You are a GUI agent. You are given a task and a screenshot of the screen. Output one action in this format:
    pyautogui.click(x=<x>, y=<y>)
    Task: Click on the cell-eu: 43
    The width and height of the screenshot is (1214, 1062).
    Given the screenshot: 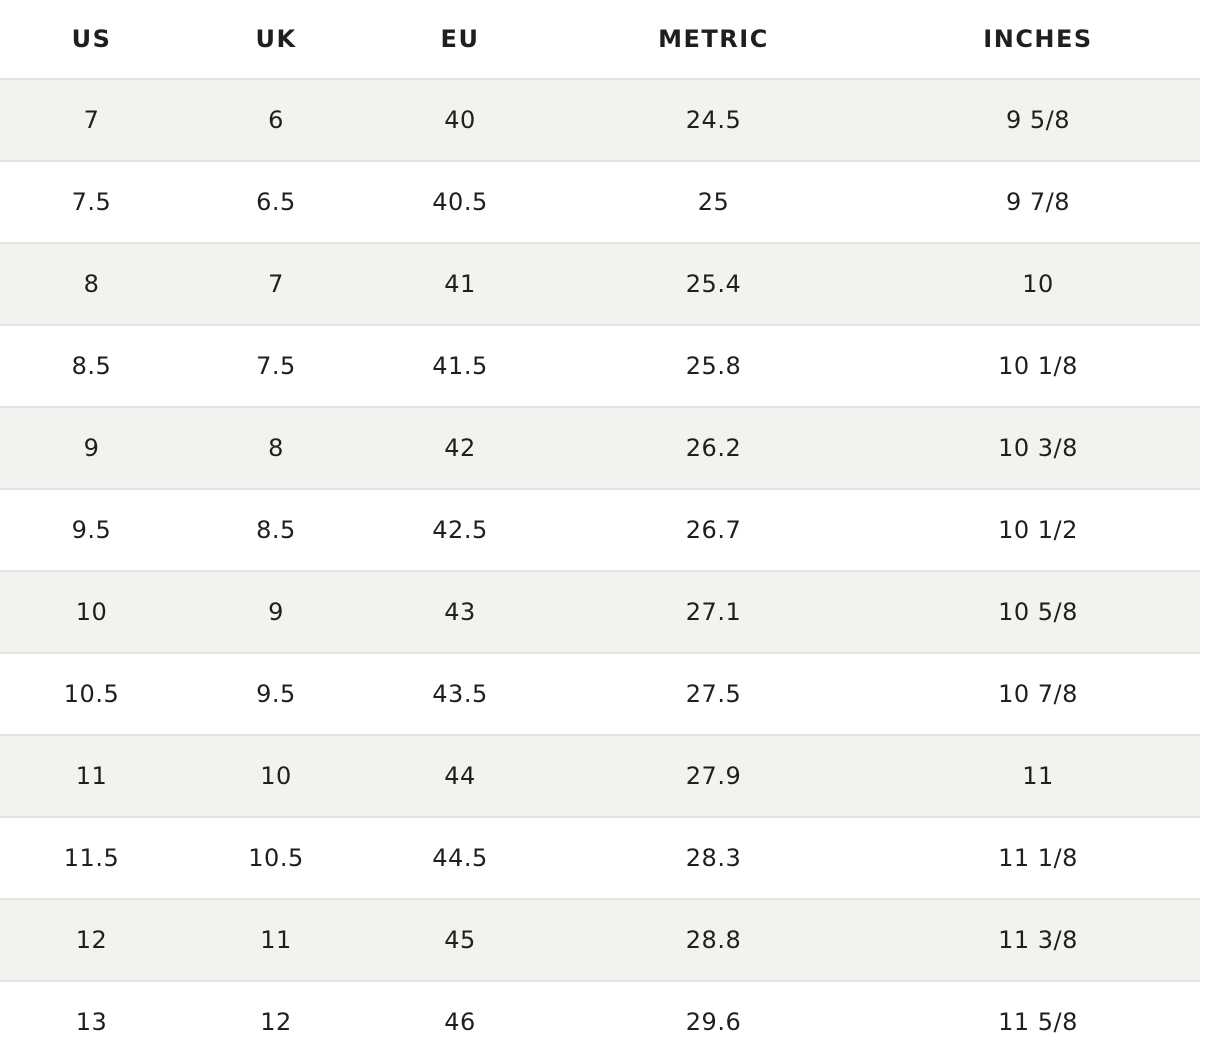 What is the action you would take?
    pyautogui.click(x=460, y=612)
    